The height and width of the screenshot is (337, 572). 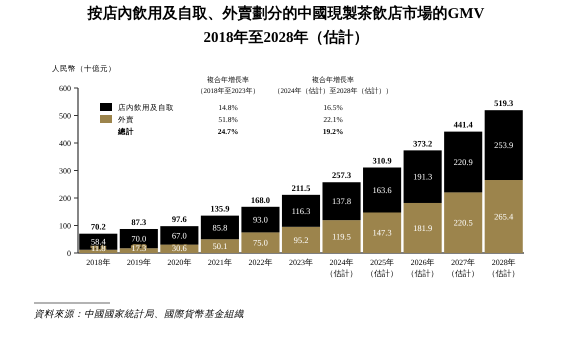 What do you see at coordinates (382, 161) in the screenshot?
I see `total-label: 310.9` at bounding box center [382, 161].